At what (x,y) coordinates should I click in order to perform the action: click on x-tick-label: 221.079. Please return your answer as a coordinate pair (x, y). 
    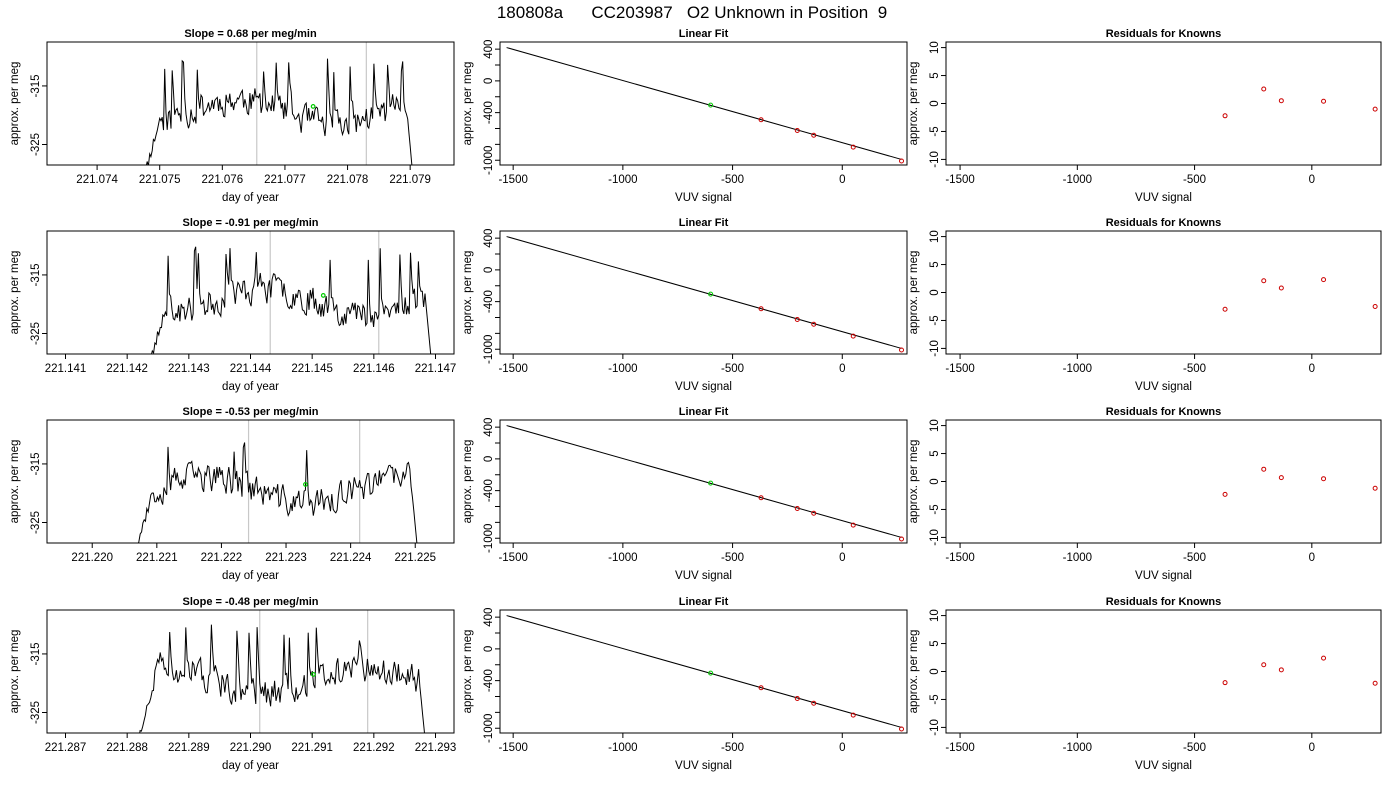
    Looking at the image, I should click on (410, 180).